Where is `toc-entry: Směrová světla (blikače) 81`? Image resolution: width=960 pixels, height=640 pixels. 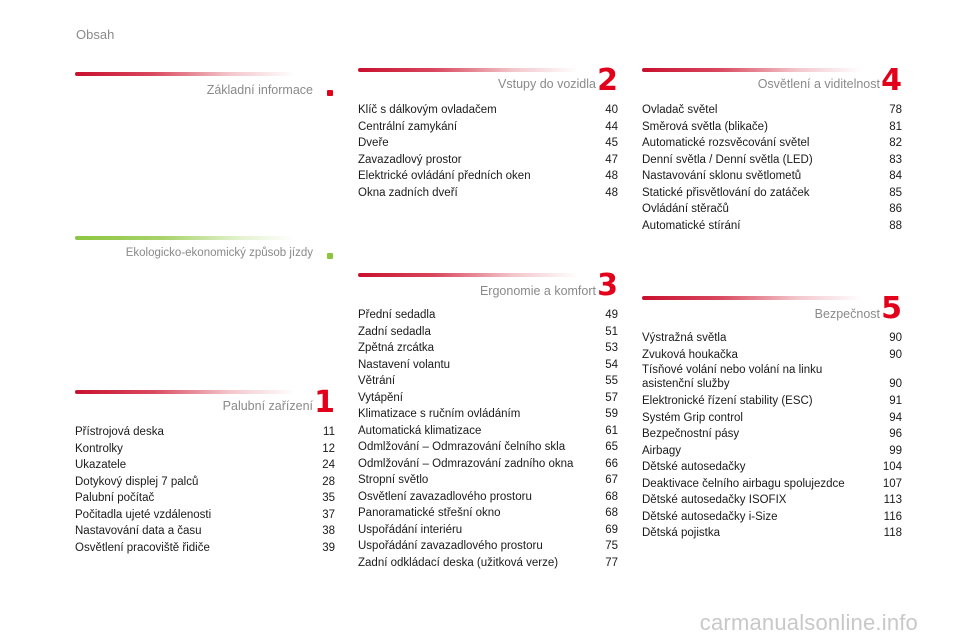 toc-entry: Směrová světla (blikače) 81 is located at coordinates (772, 127).